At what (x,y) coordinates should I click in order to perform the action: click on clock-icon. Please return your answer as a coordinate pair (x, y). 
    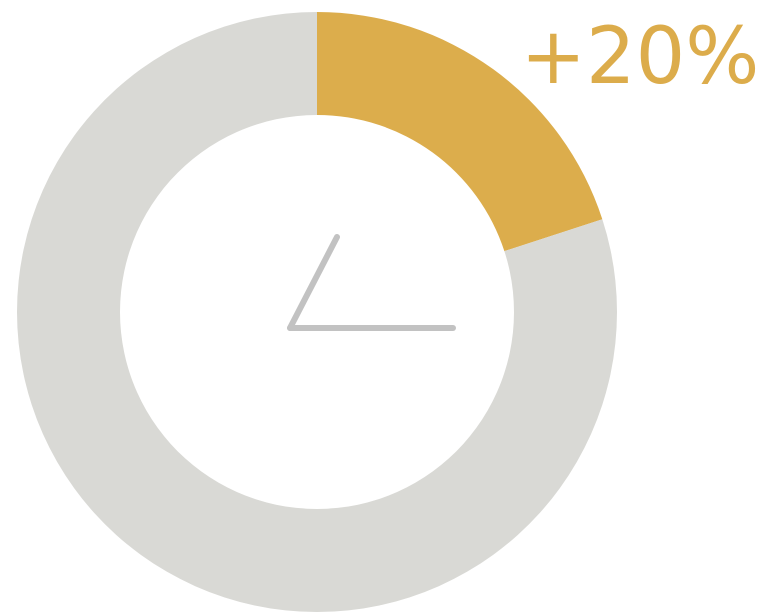
    Looking at the image, I should click on (371, 282).